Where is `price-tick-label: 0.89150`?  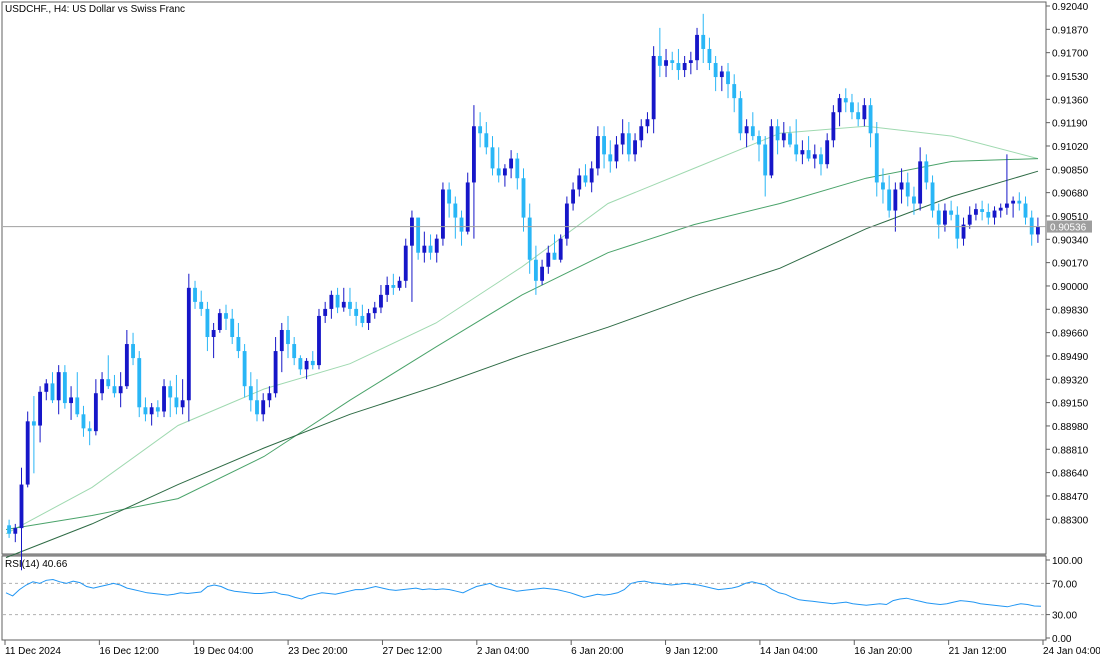
price-tick-label: 0.89150 is located at coordinates (1070, 404).